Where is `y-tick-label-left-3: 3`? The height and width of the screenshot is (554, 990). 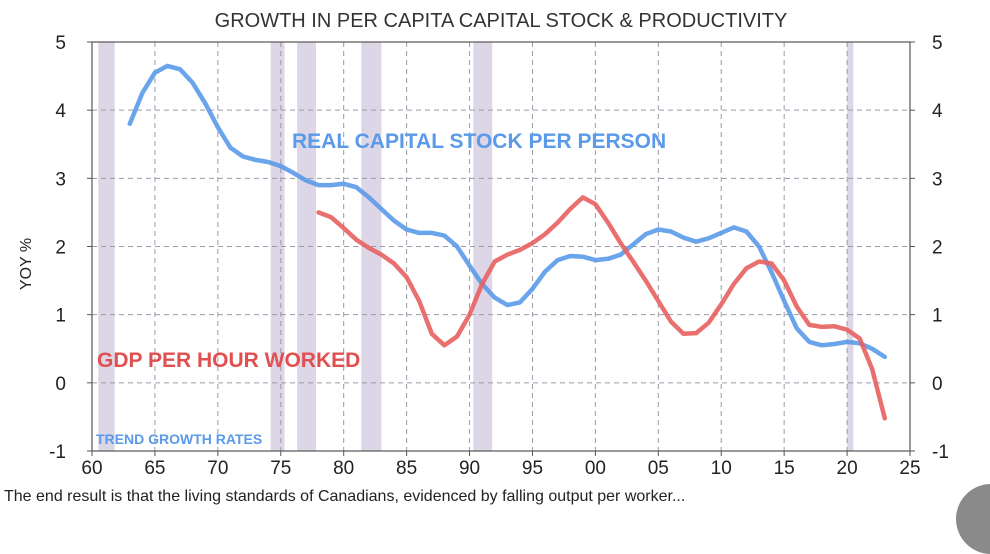
y-tick-label-left-3: 3 is located at coordinates (60, 179).